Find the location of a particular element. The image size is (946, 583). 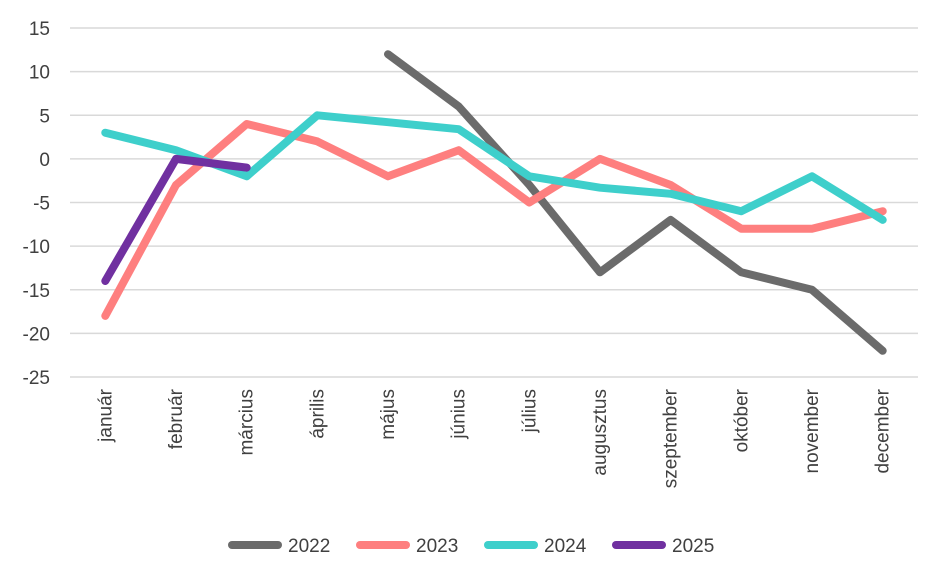

y-tick-label: -5 is located at coordinates (41, 204).